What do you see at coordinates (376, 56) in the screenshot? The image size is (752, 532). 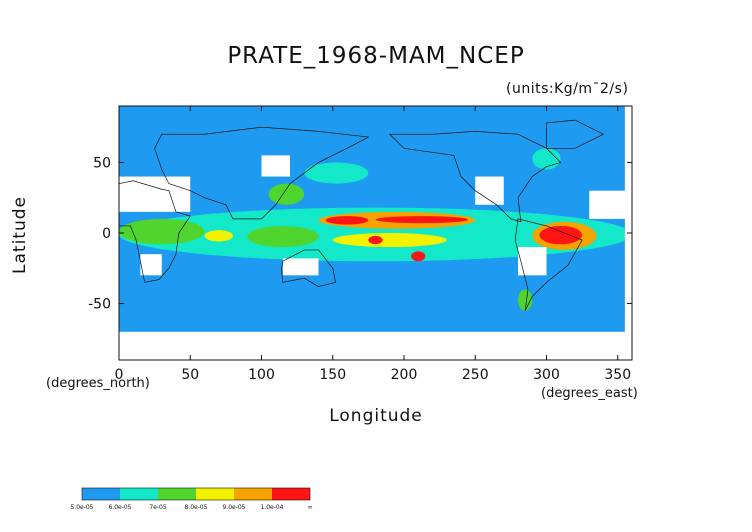 I see `chart-title: PRATE_1968-MAM_NCEP` at bounding box center [376, 56].